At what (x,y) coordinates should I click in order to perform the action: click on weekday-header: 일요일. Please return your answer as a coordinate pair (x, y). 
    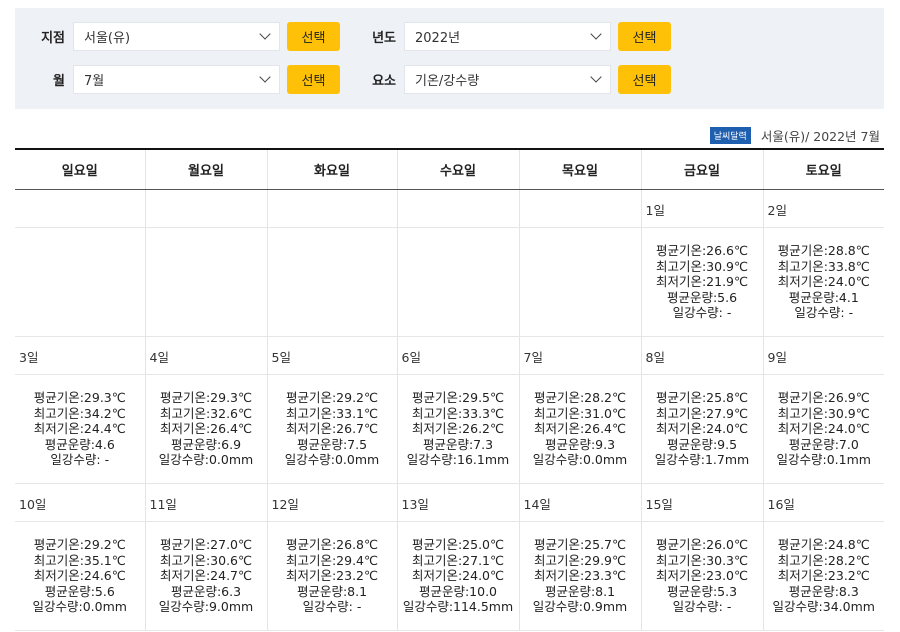
    Looking at the image, I should click on (80, 169).